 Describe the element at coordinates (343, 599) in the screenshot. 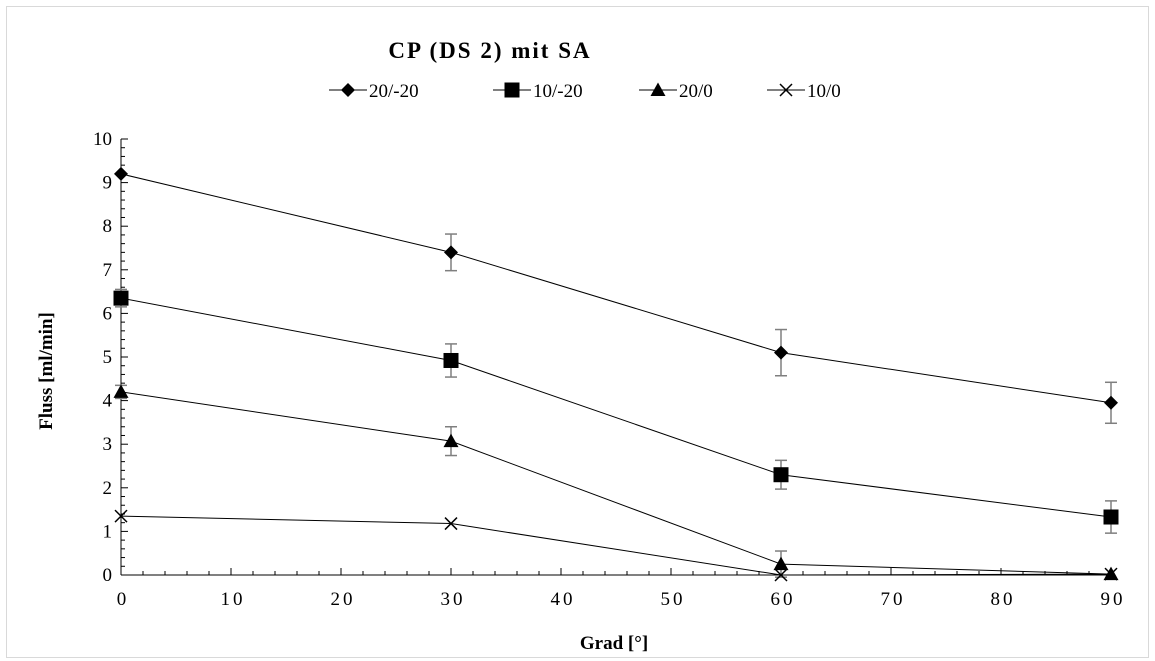

I see `x-tick-label: 20` at that location.